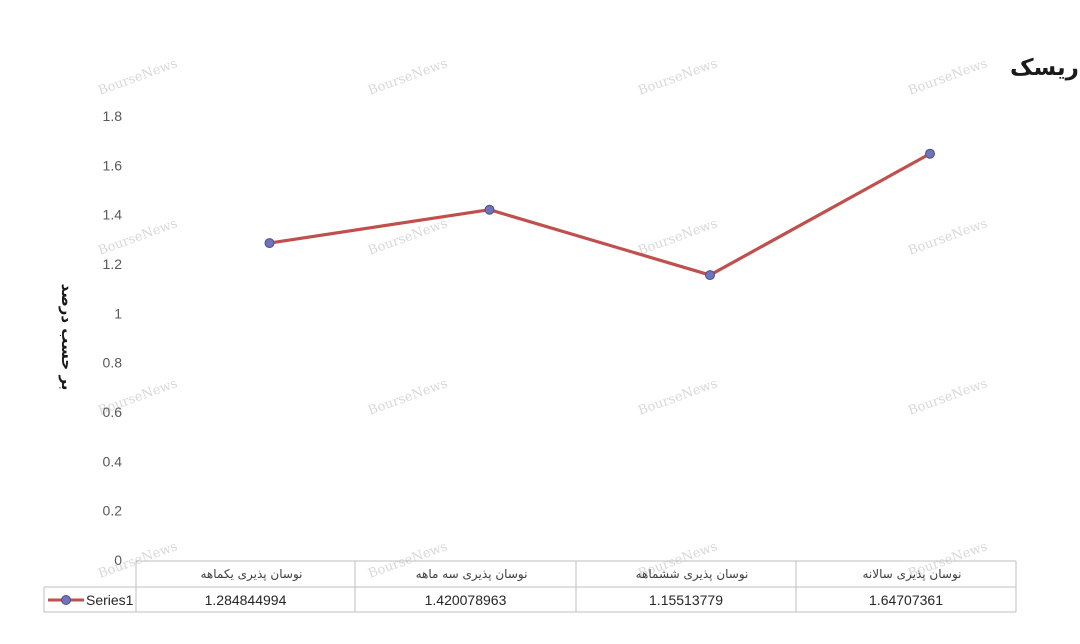  I want to click on plot-area, so click(599, 214).